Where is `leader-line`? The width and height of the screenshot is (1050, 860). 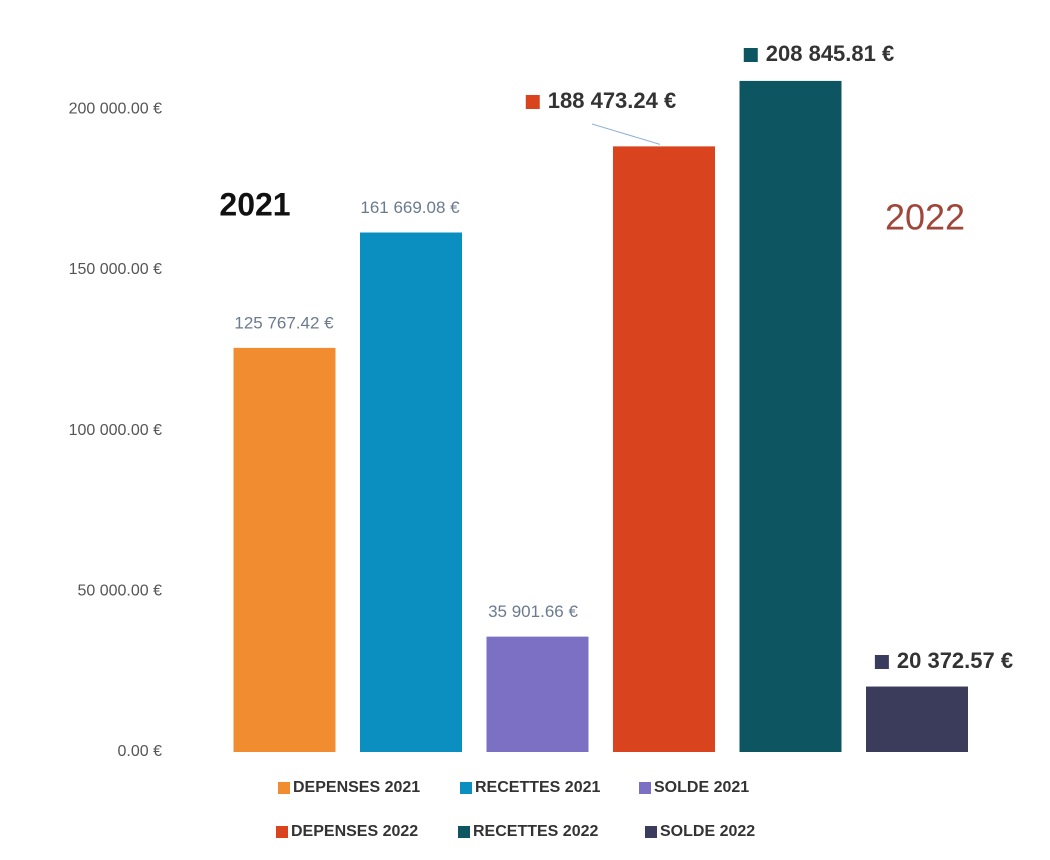
leader-line is located at coordinates (626, 134).